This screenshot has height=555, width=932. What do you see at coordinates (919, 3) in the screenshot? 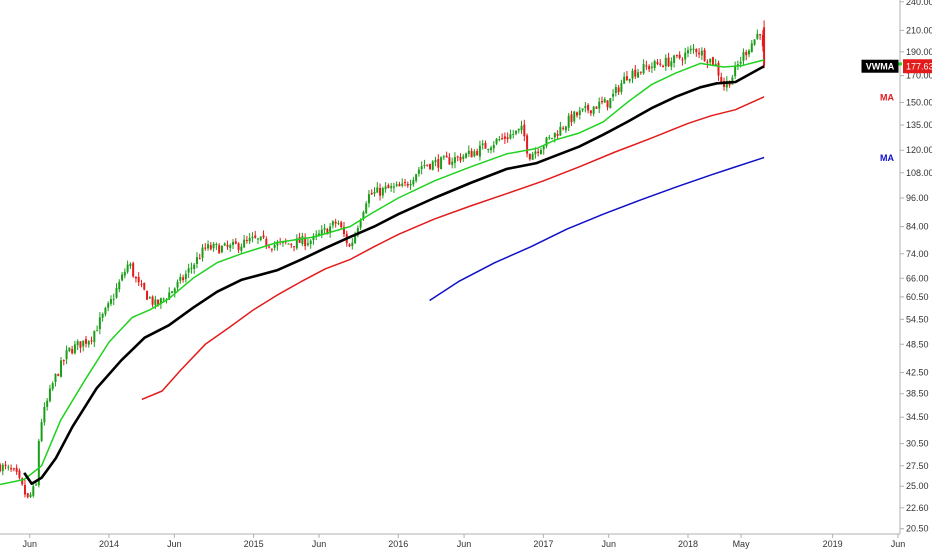
I see `y-tick-label: 240.00` at bounding box center [919, 3].